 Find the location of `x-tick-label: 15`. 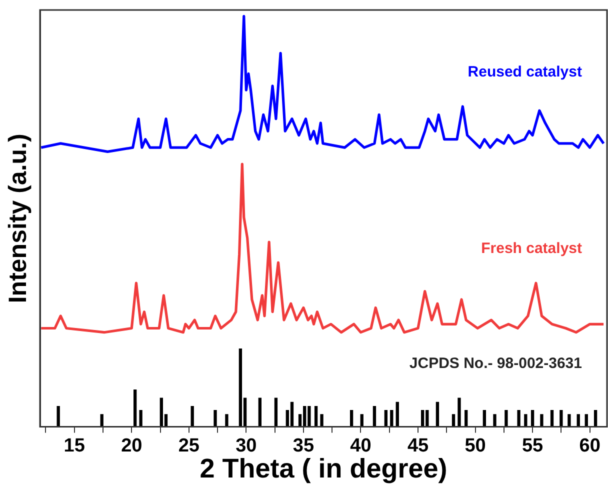

x-tick-label: 15 is located at coordinates (75, 445).